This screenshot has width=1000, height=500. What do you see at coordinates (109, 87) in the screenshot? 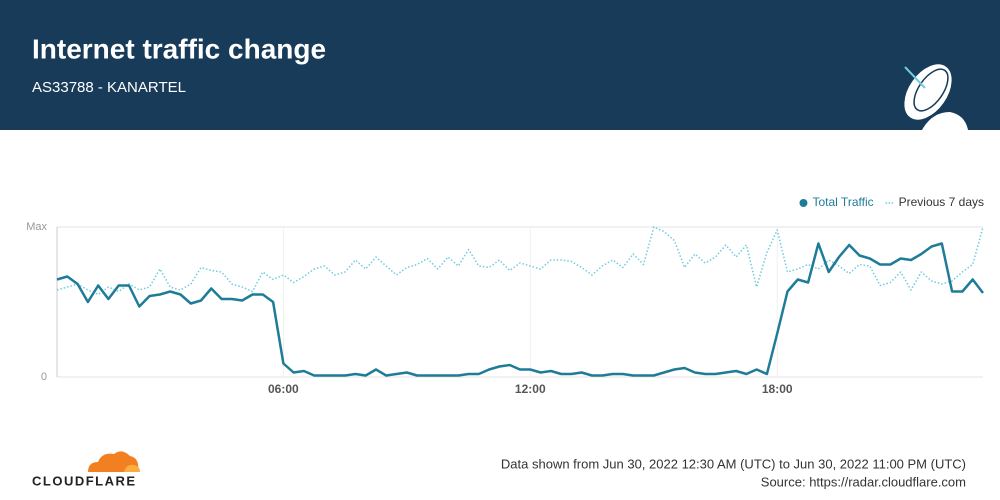
I see `chart-subtitle: AS33788 - KANARTEL` at bounding box center [109, 87].